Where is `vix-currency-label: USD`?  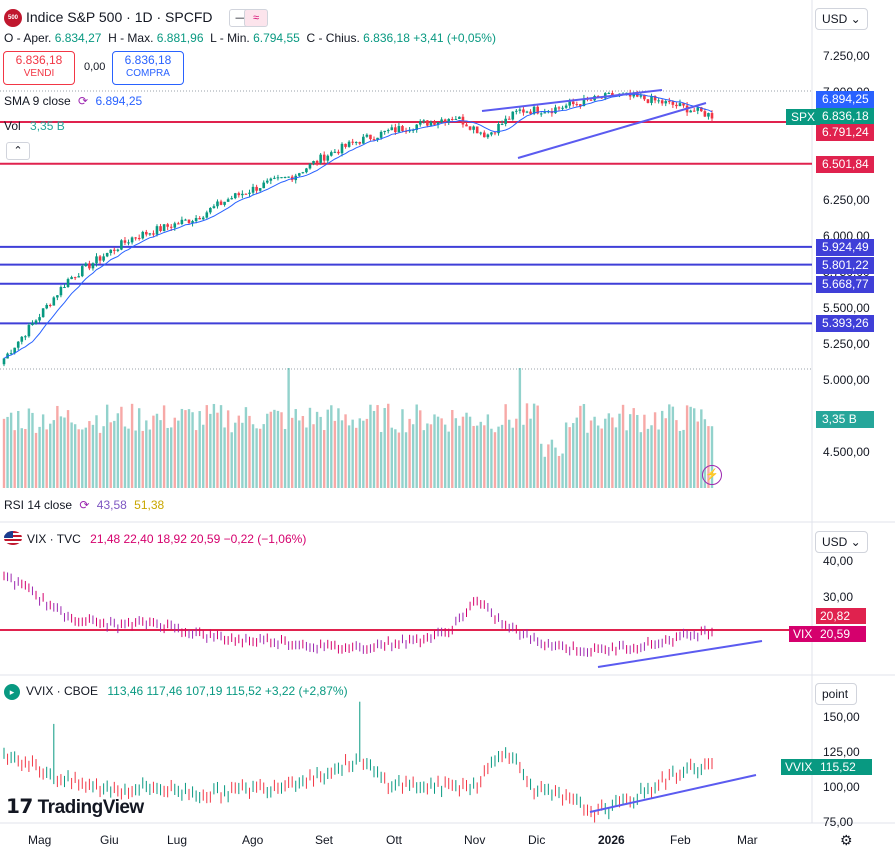
vix-currency-label: USD is located at coordinates (835, 542).